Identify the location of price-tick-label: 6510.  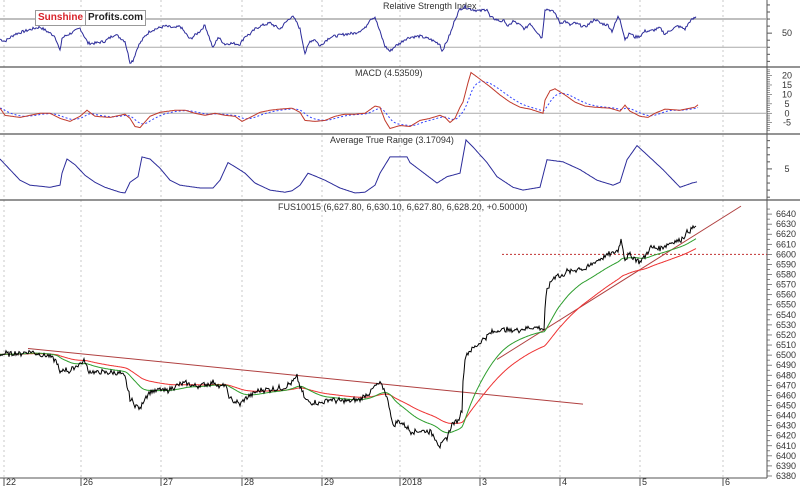
(786, 345).